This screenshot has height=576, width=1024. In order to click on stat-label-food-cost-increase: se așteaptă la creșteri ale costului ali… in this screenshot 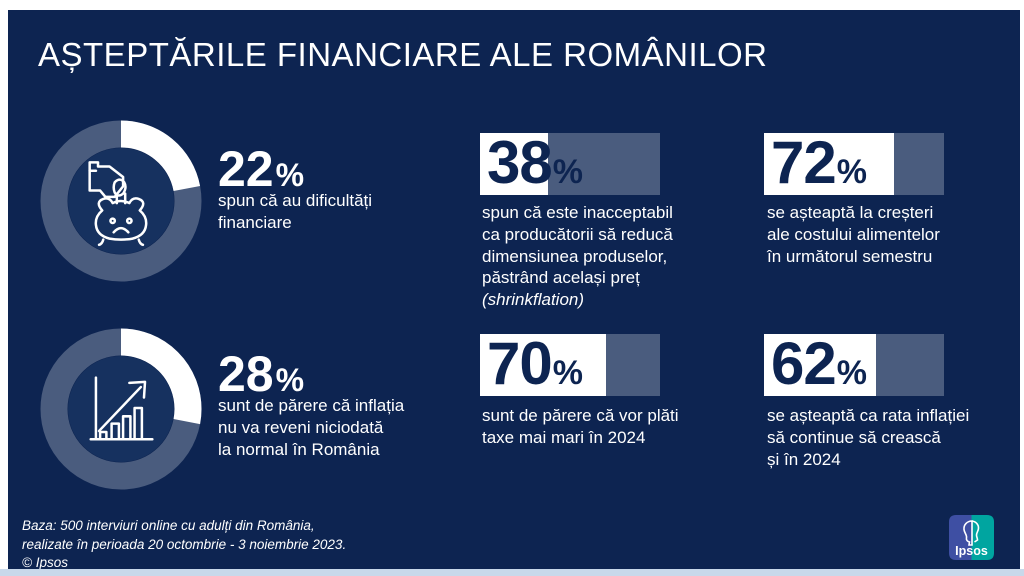, I will do `click(853, 234)`.